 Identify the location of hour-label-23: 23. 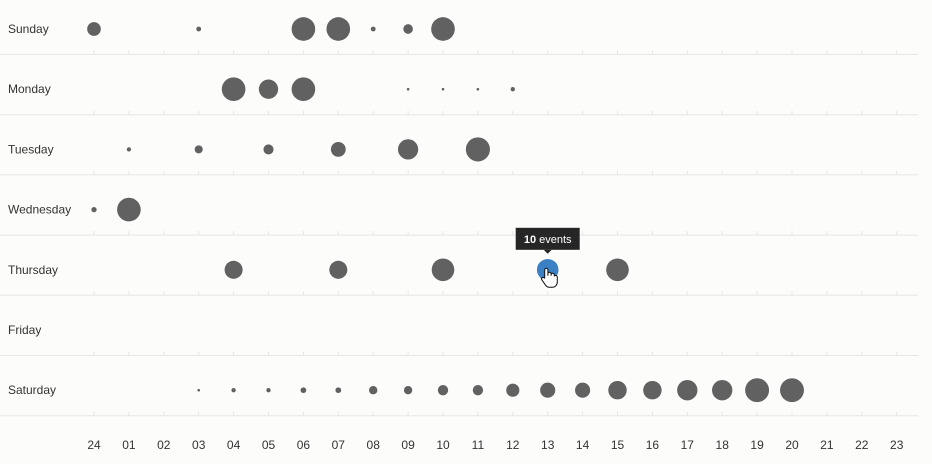
(897, 445).